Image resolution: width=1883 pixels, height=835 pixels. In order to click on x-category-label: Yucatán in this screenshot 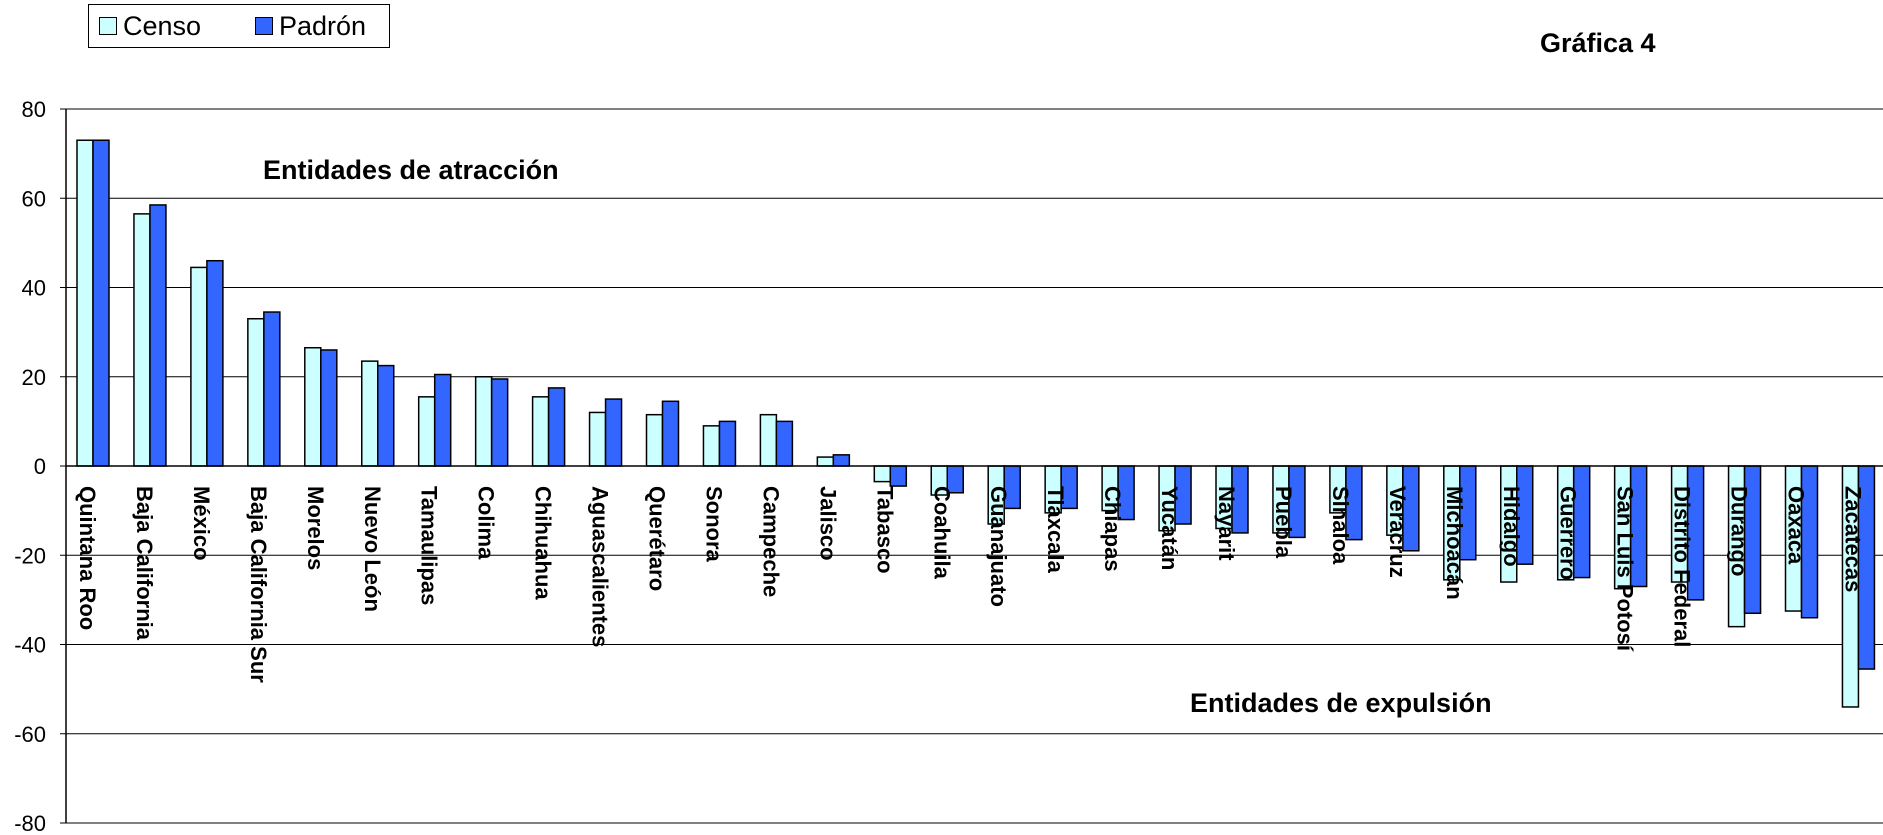, I will do `click(1169, 528)`.